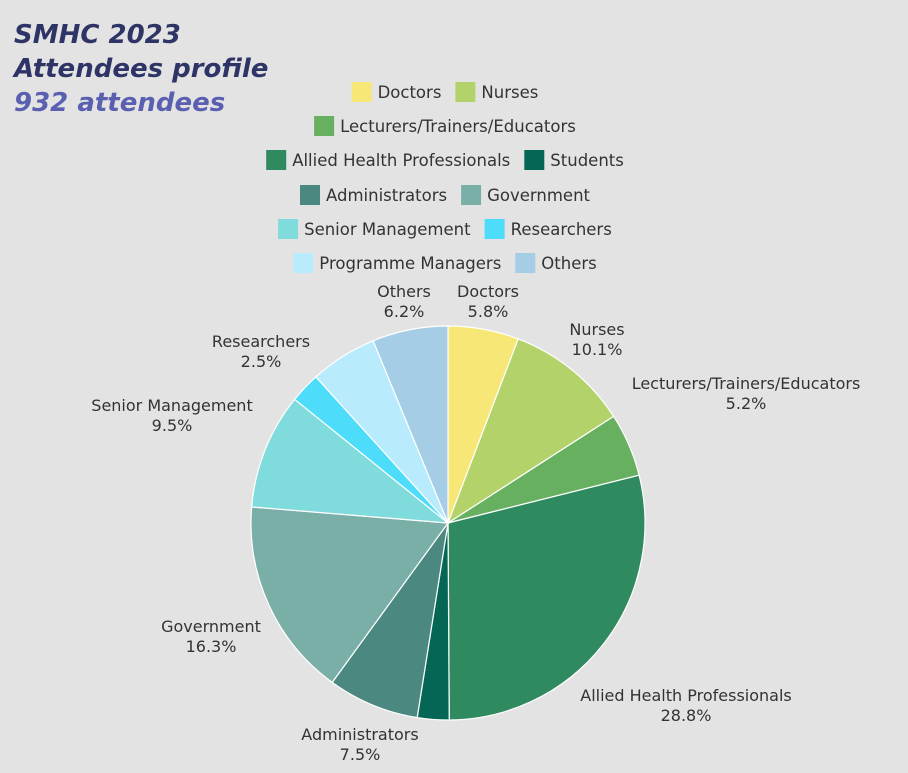 This screenshot has height=773, width=908. I want to click on subtitle: 932 attendees, so click(120, 103).